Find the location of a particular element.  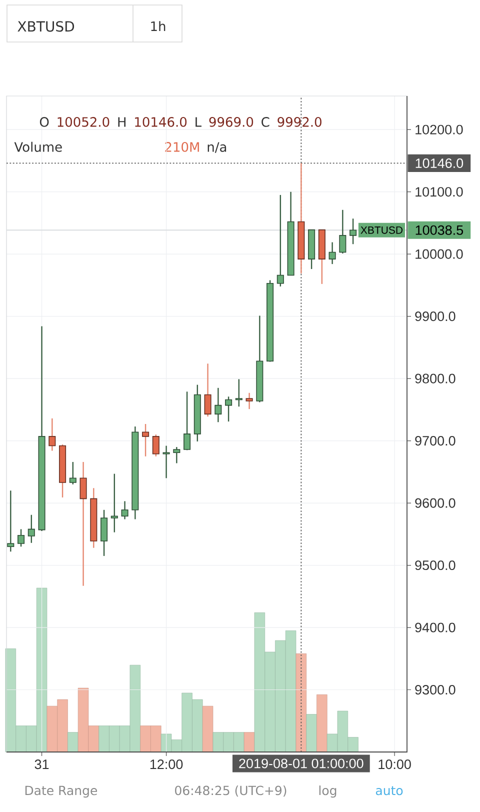

annotation: 210M is located at coordinates (182, 147).